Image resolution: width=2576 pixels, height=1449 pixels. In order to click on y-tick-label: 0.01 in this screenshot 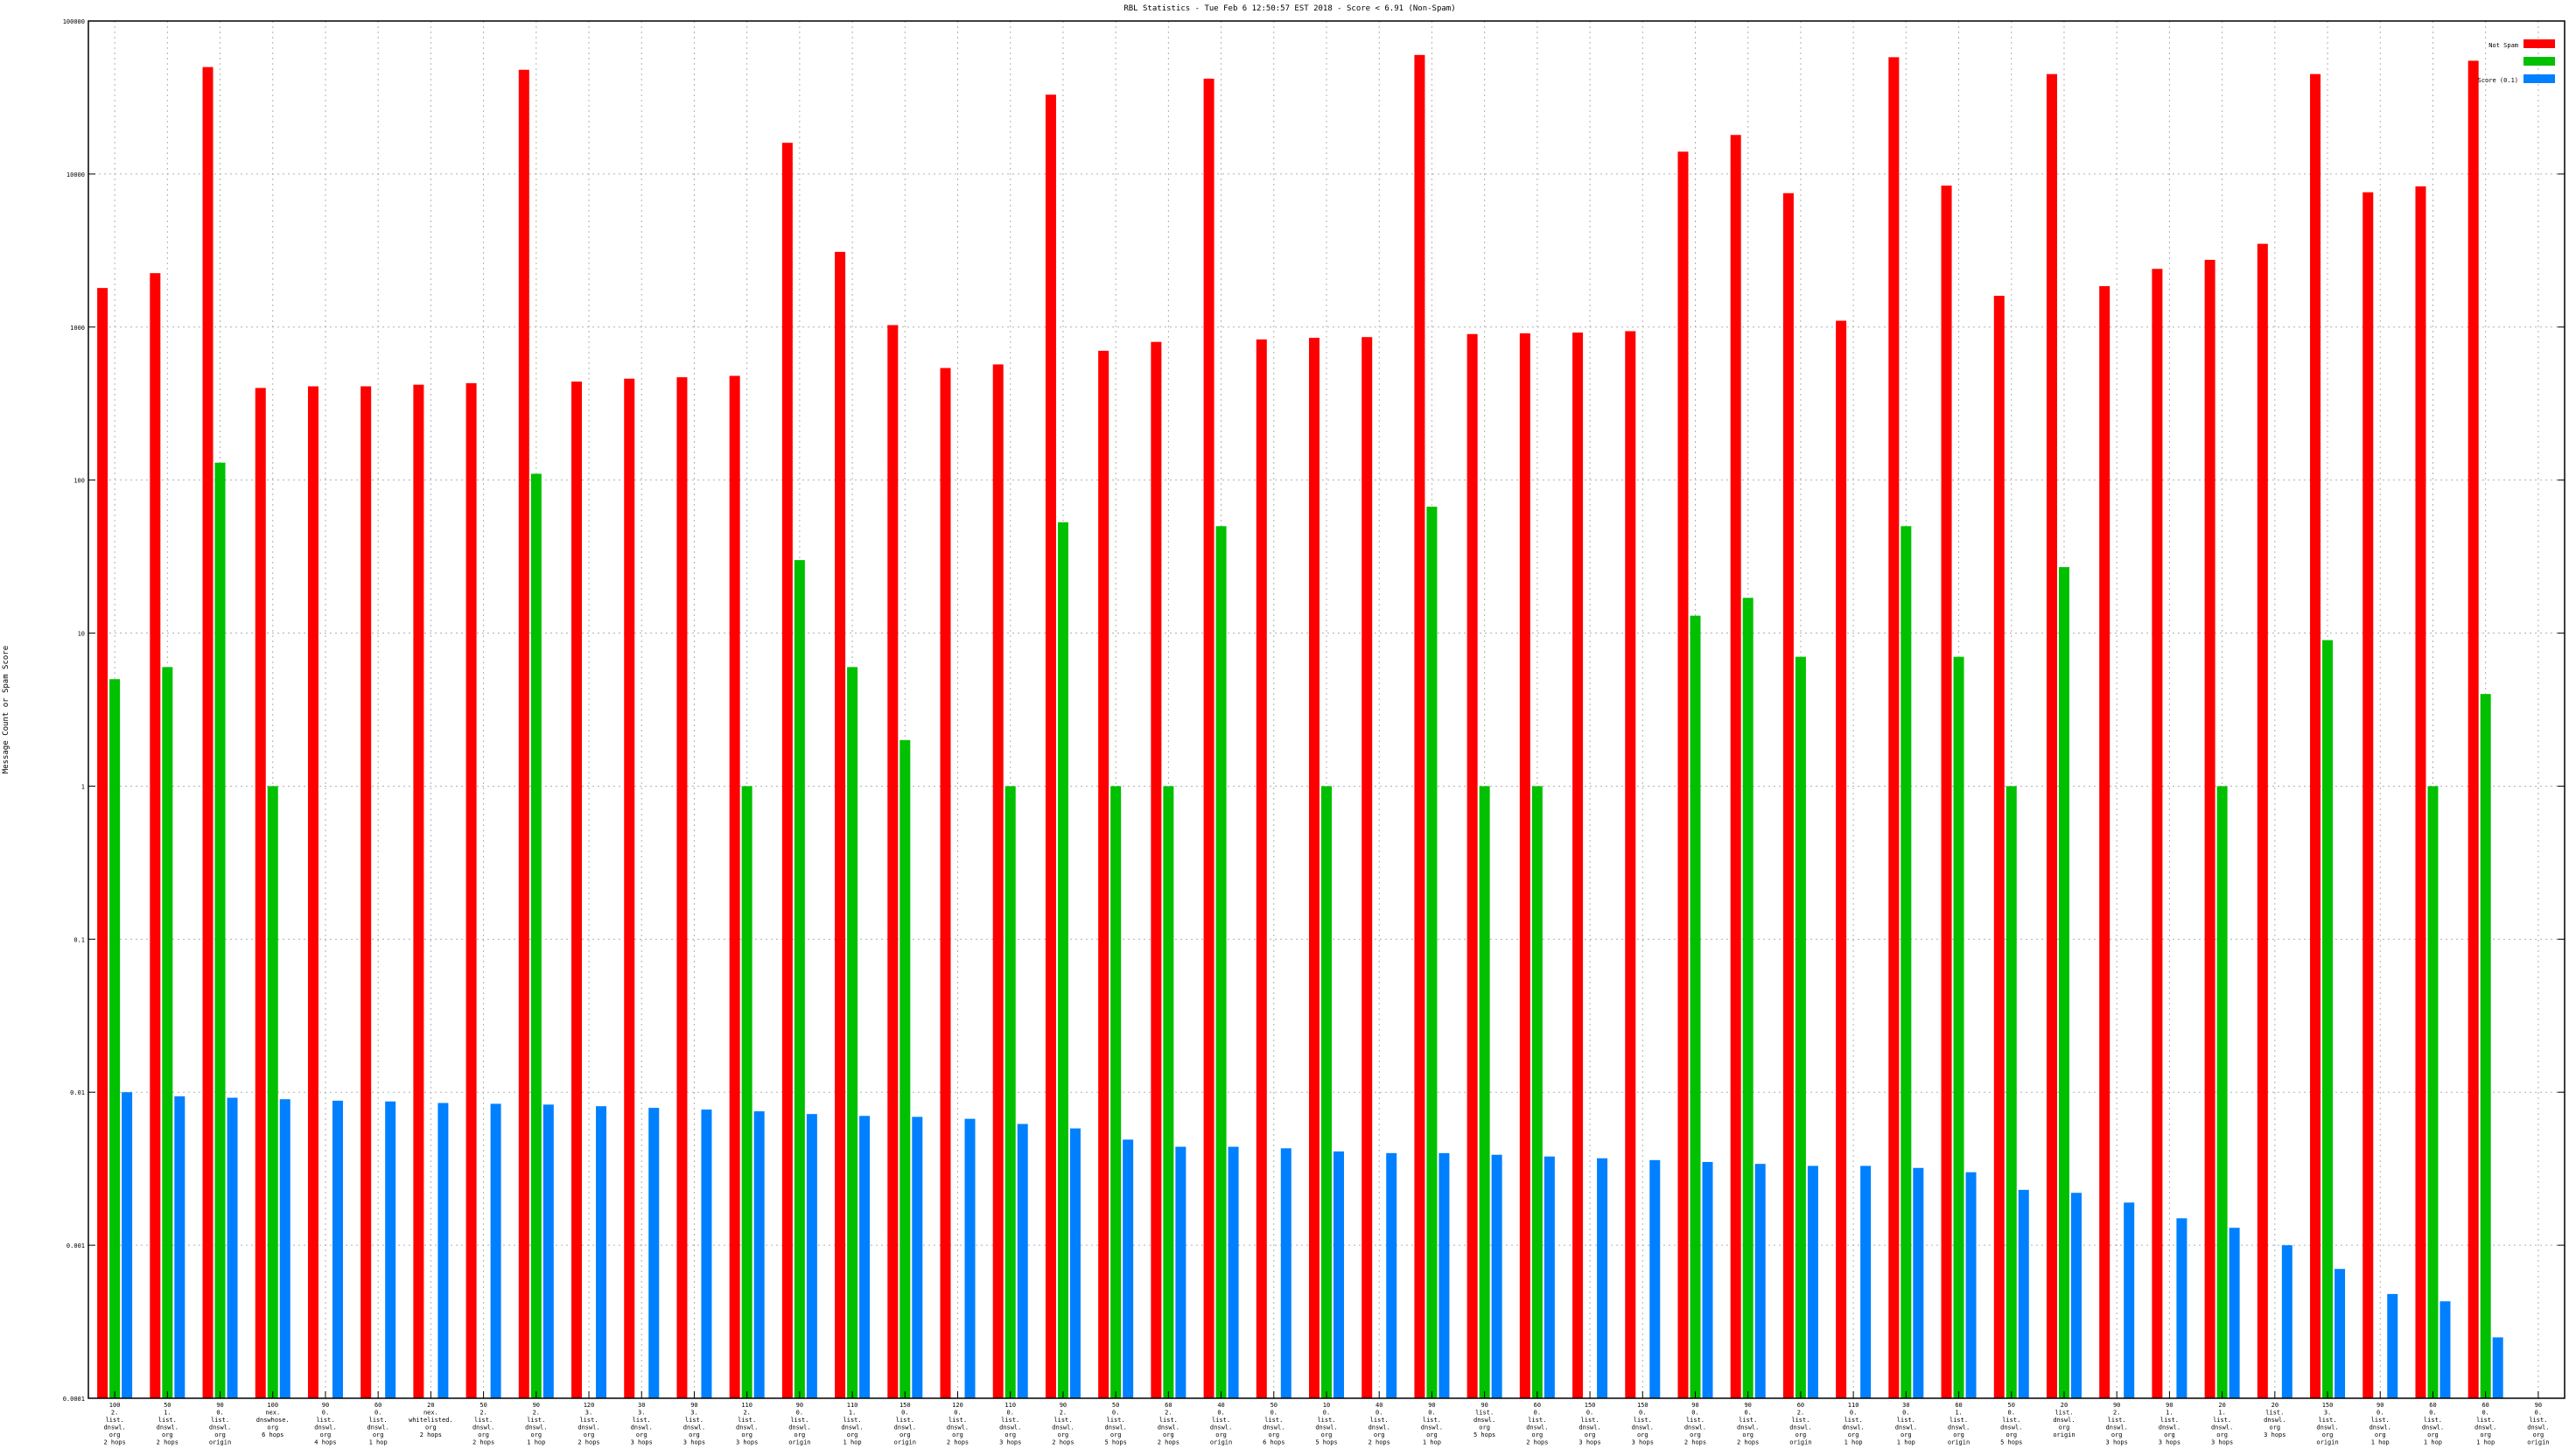, I will do `click(77, 1092)`.